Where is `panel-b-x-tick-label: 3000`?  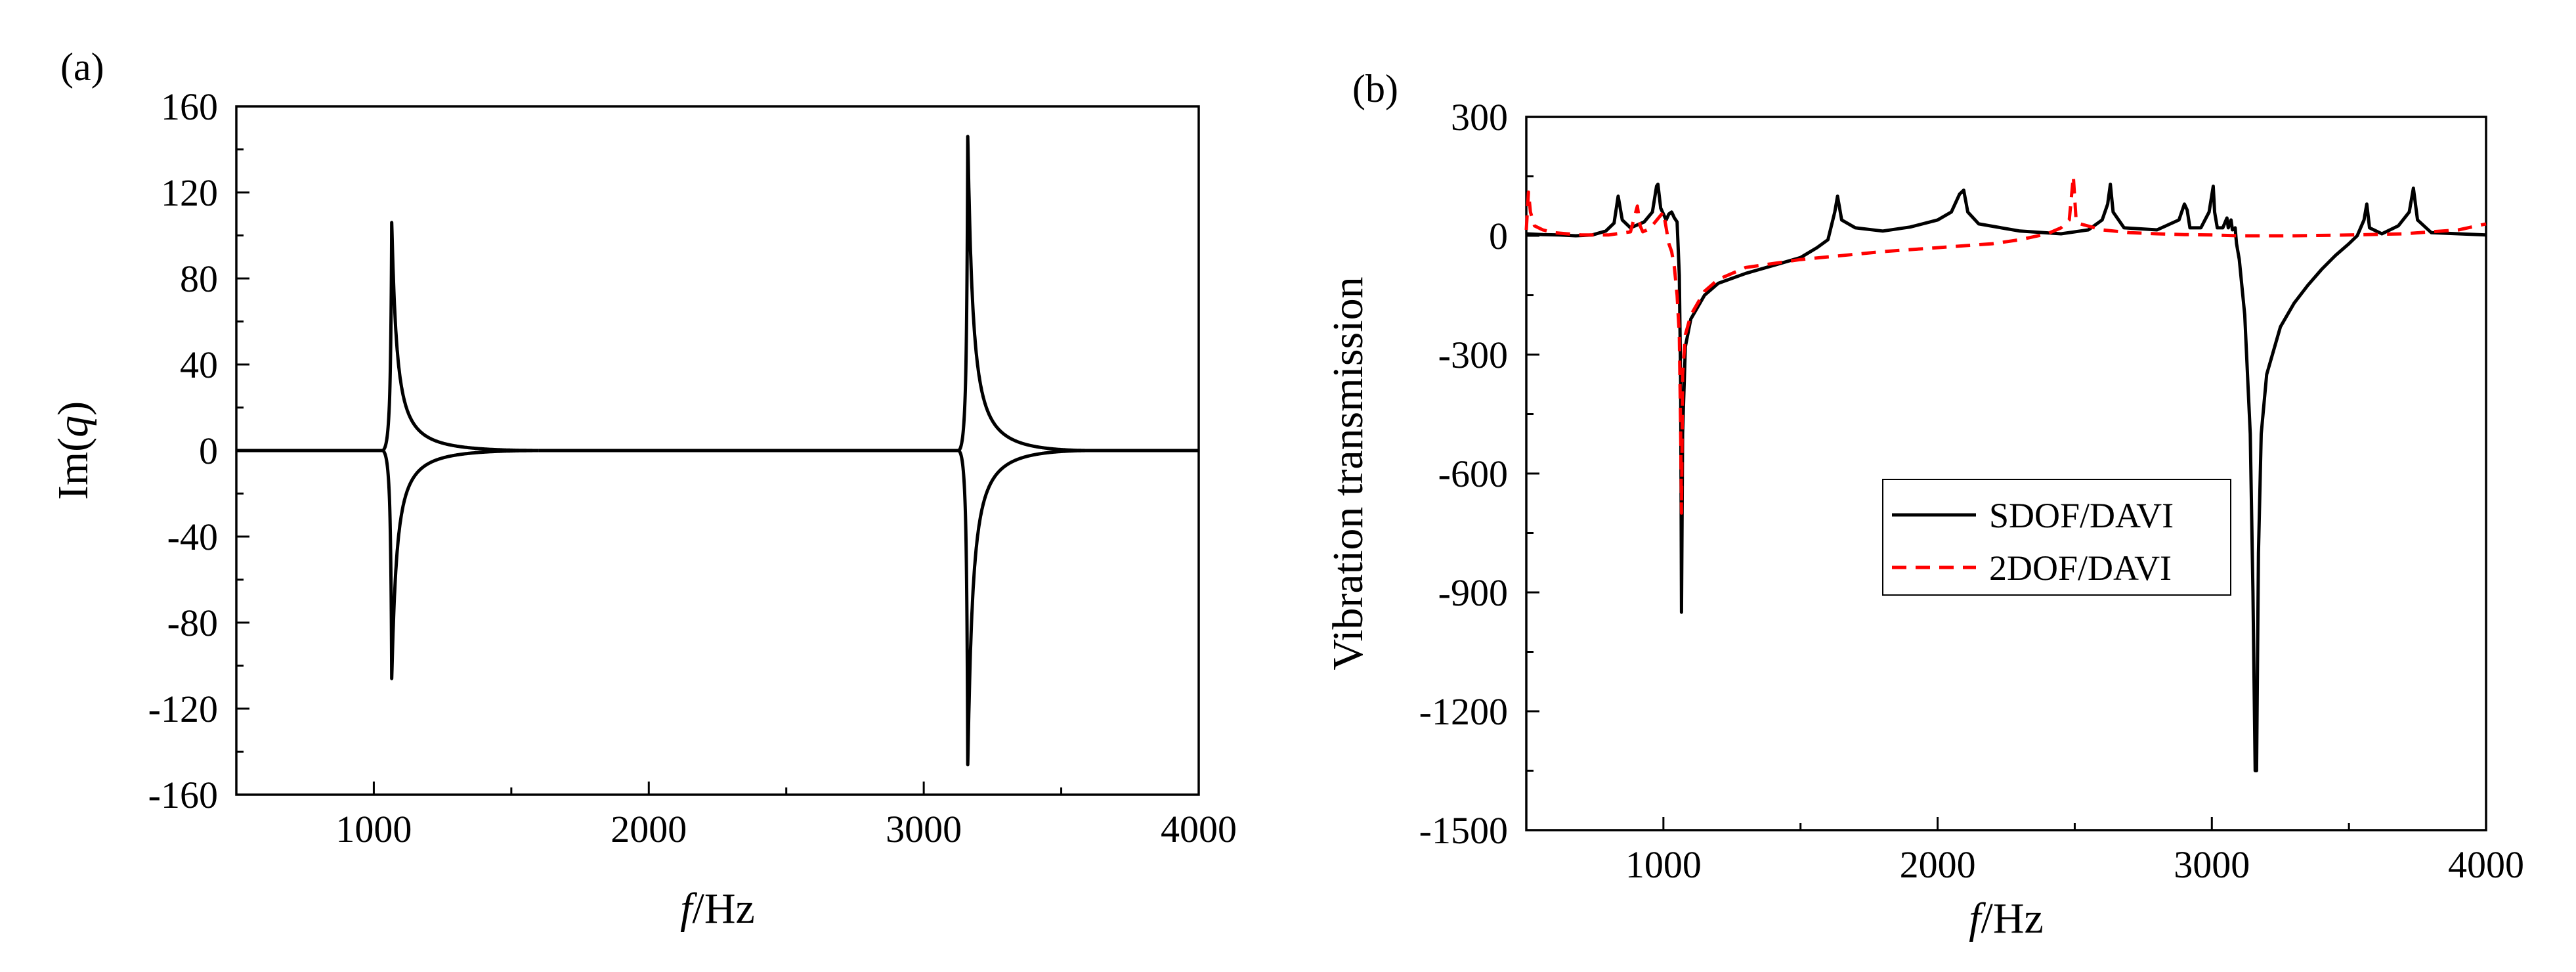
panel-b-x-tick-label: 3000 is located at coordinates (2212, 864).